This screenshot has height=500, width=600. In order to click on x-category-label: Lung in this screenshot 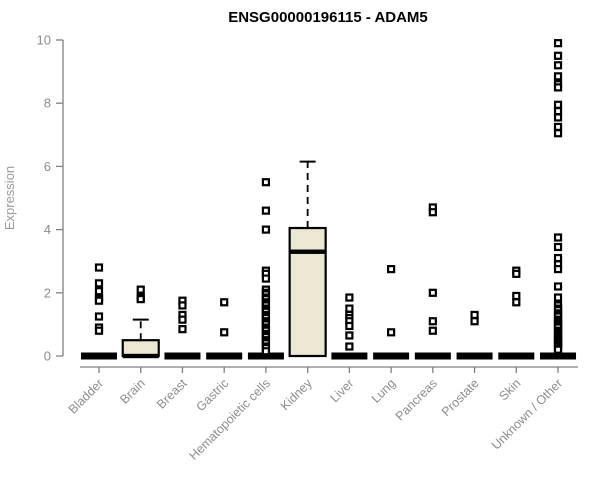, I will do `click(384, 391)`.